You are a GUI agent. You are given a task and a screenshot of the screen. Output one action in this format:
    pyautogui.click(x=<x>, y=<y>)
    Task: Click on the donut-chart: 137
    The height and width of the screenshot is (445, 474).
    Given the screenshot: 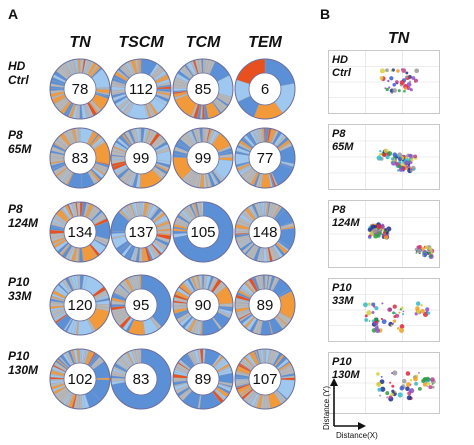 What is the action you would take?
    pyautogui.click(x=141, y=232)
    